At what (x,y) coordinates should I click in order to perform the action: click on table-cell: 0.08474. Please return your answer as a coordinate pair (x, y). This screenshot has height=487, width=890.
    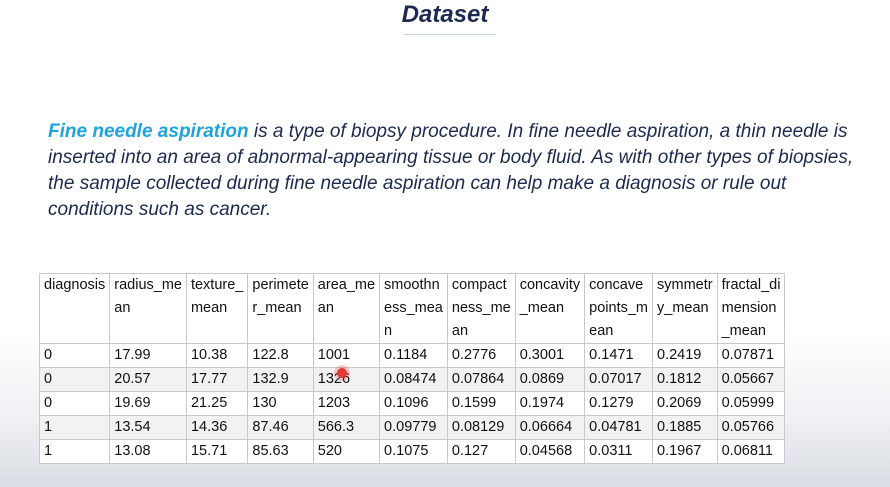
    Looking at the image, I should click on (413, 379).